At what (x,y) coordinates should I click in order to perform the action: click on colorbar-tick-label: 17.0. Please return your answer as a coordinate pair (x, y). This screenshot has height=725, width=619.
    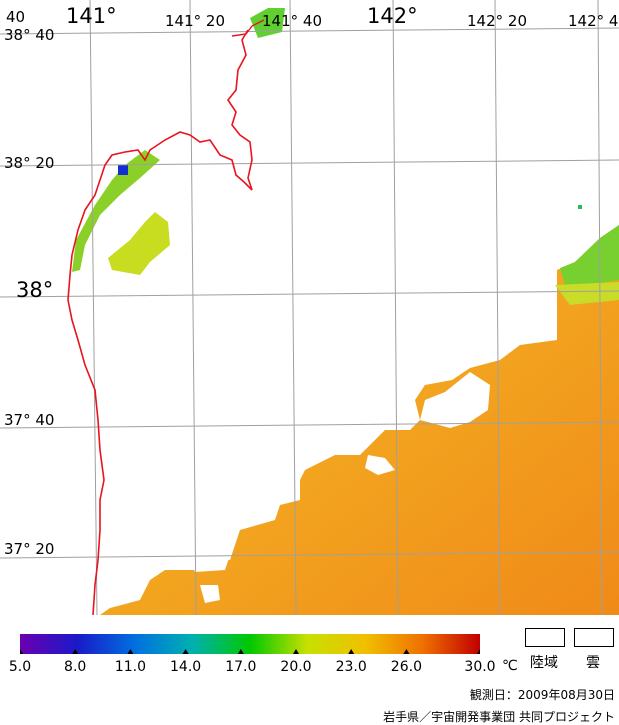
    Looking at the image, I should click on (241, 667).